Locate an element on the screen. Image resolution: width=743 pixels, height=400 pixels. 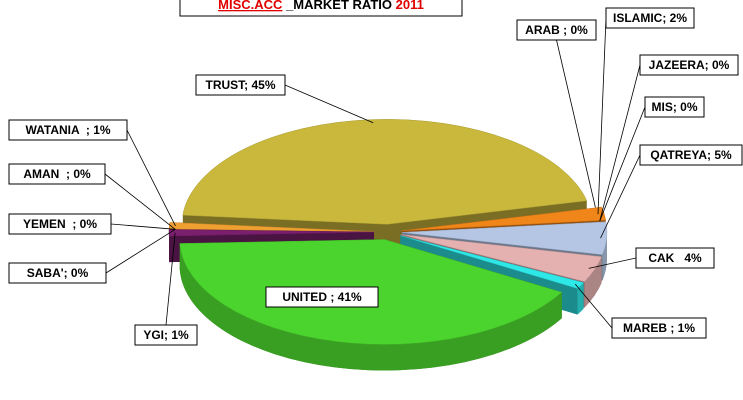
title-part: _MARKET RATIO is located at coordinates (338, 6).